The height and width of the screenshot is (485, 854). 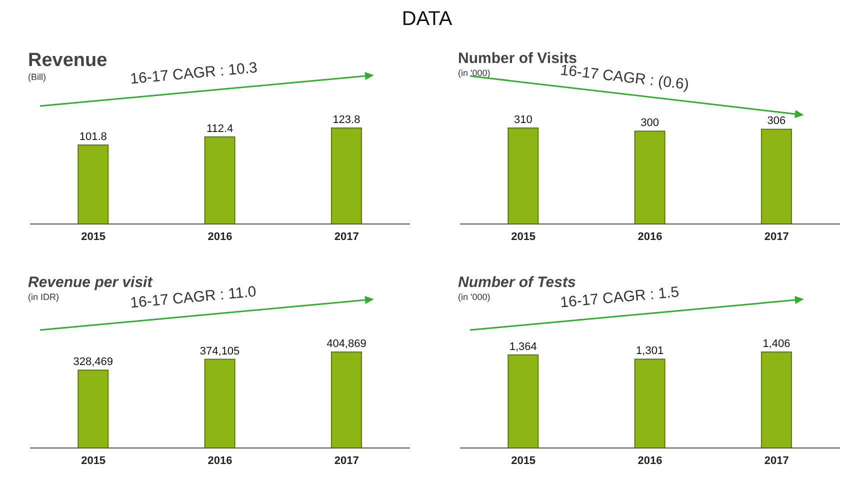 What do you see at coordinates (90, 282) in the screenshot?
I see `chart-title: Revenue per visit` at bounding box center [90, 282].